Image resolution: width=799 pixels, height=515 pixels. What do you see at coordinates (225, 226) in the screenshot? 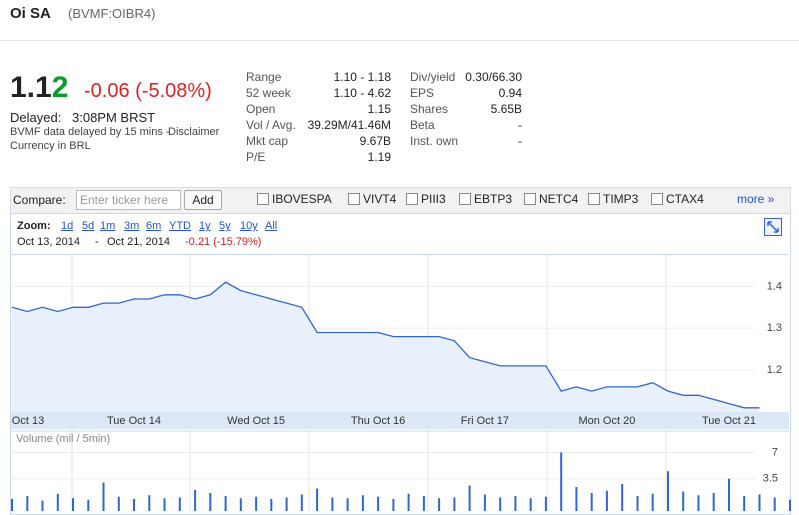
I see `zoom-link: 5y` at bounding box center [225, 226].